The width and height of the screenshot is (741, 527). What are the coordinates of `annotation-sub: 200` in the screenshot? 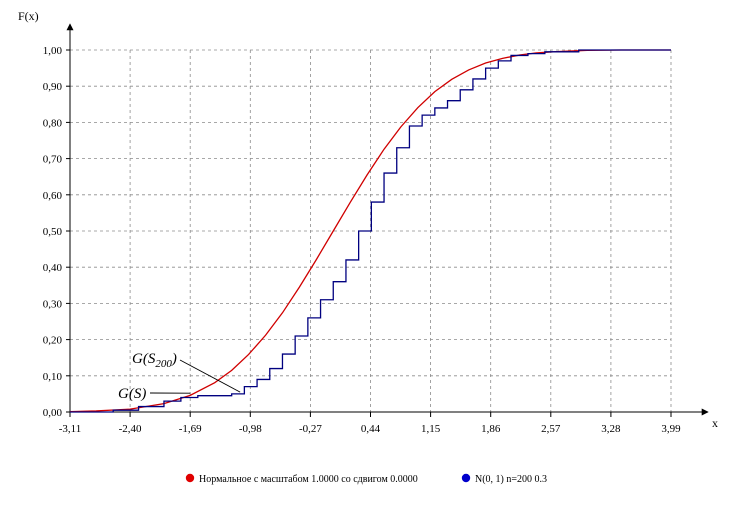 It's located at (163, 364).